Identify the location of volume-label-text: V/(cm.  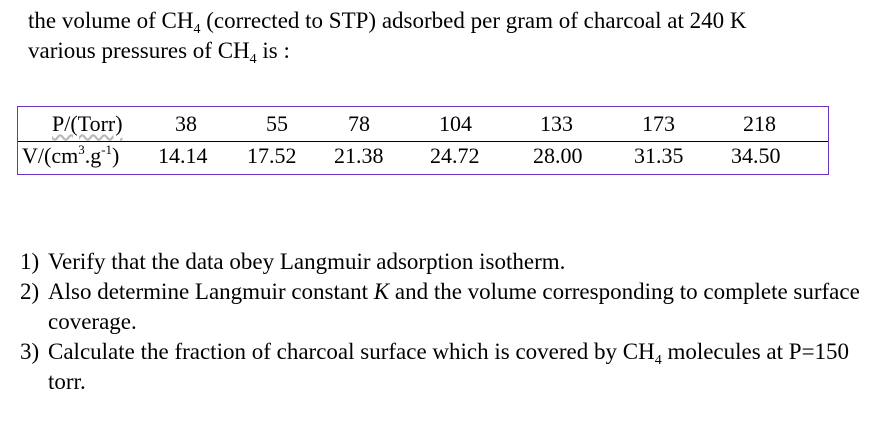
(50, 155).